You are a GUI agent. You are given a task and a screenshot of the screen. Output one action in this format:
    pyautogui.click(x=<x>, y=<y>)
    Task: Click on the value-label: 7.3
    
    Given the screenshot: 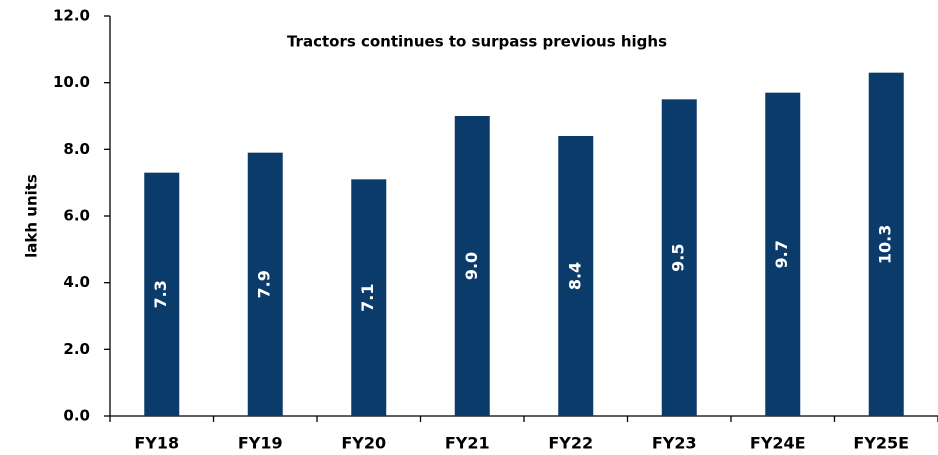 What is the action you would take?
    pyautogui.click(x=160, y=294)
    